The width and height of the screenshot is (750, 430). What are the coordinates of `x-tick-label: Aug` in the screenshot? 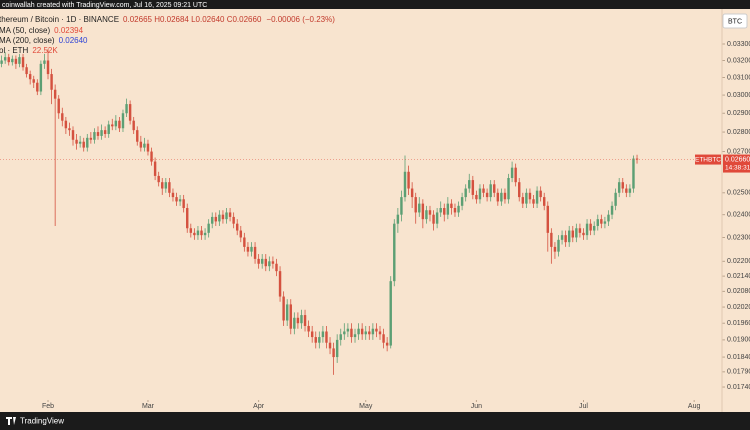 It's located at (694, 406).